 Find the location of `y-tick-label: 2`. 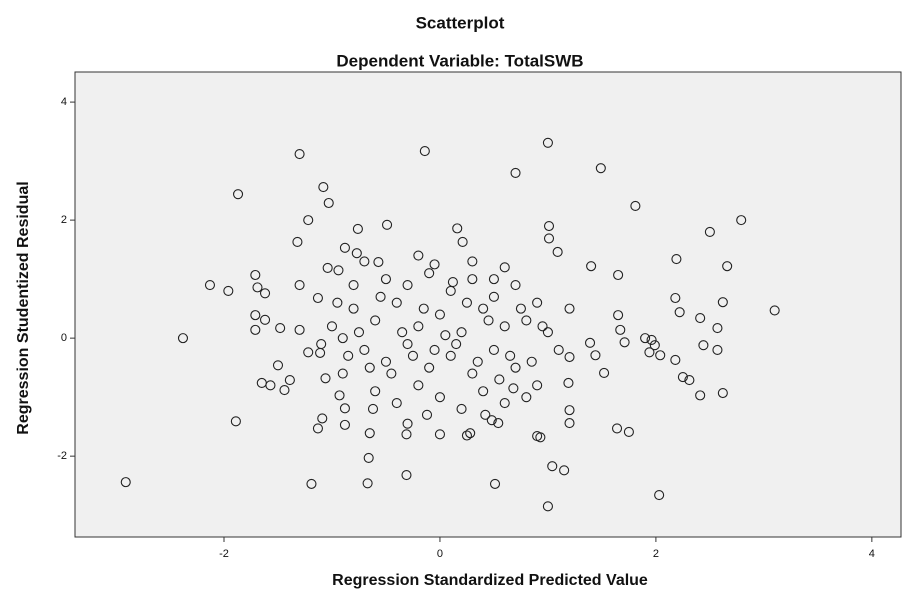

y-tick-label: 2 is located at coordinates (64, 220).